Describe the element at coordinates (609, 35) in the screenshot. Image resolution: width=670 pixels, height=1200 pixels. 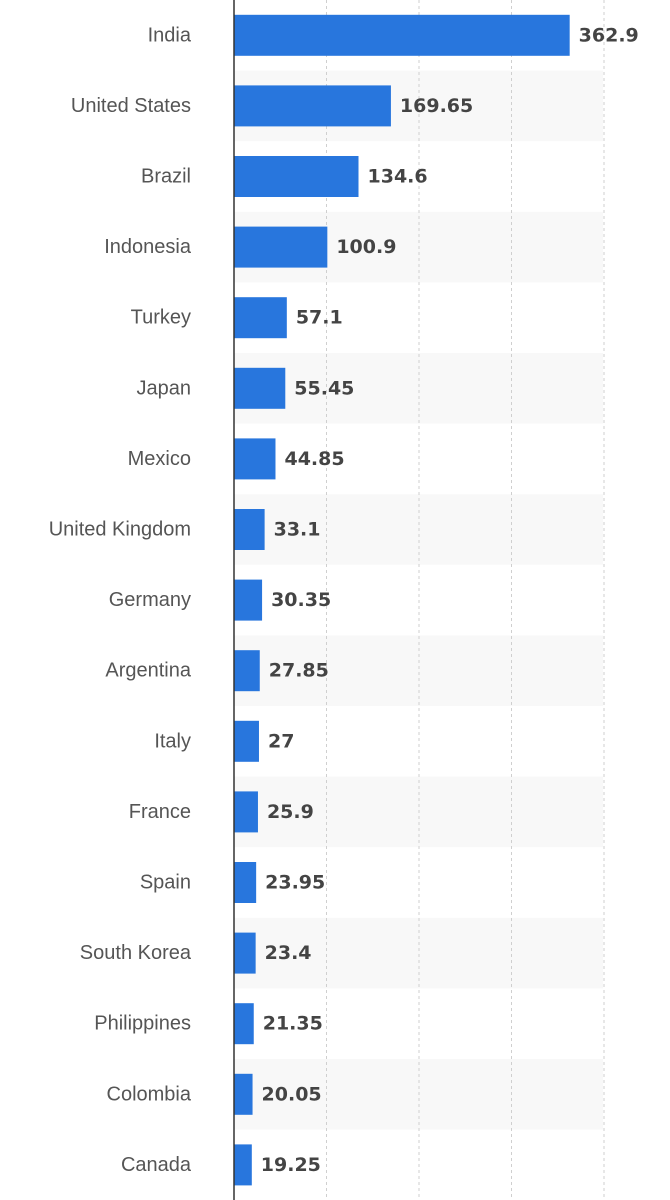
I see `value-label: 362.9` at that location.